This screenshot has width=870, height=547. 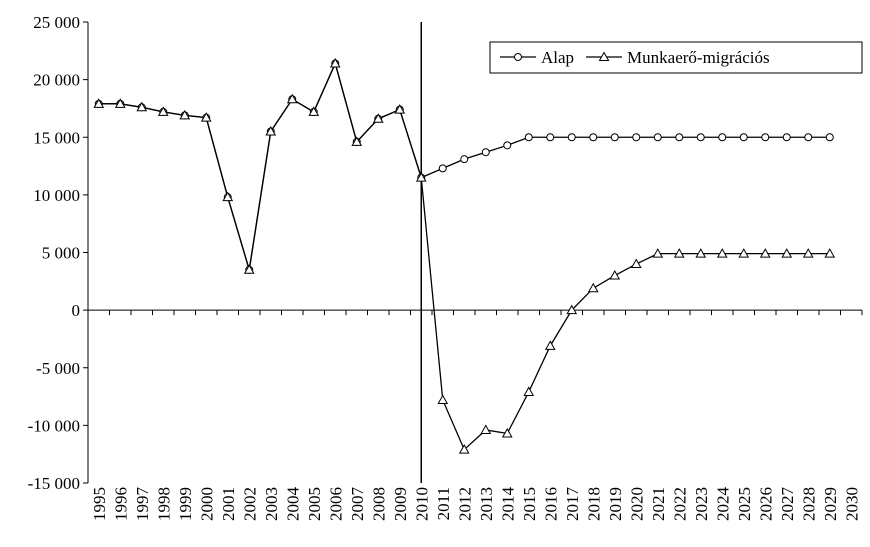 What do you see at coordinates (486, 504) in the screenshot?
I see `x-tick-label: 2013` at bounding box center [486, 504].